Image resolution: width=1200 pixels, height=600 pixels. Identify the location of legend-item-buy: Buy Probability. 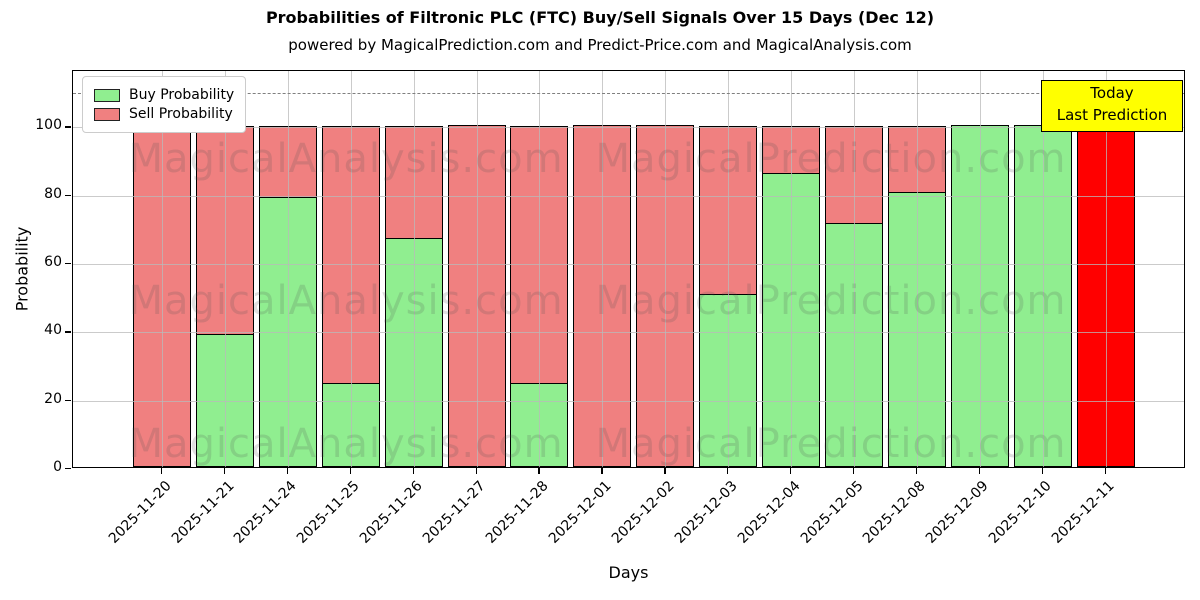
(164, 95).